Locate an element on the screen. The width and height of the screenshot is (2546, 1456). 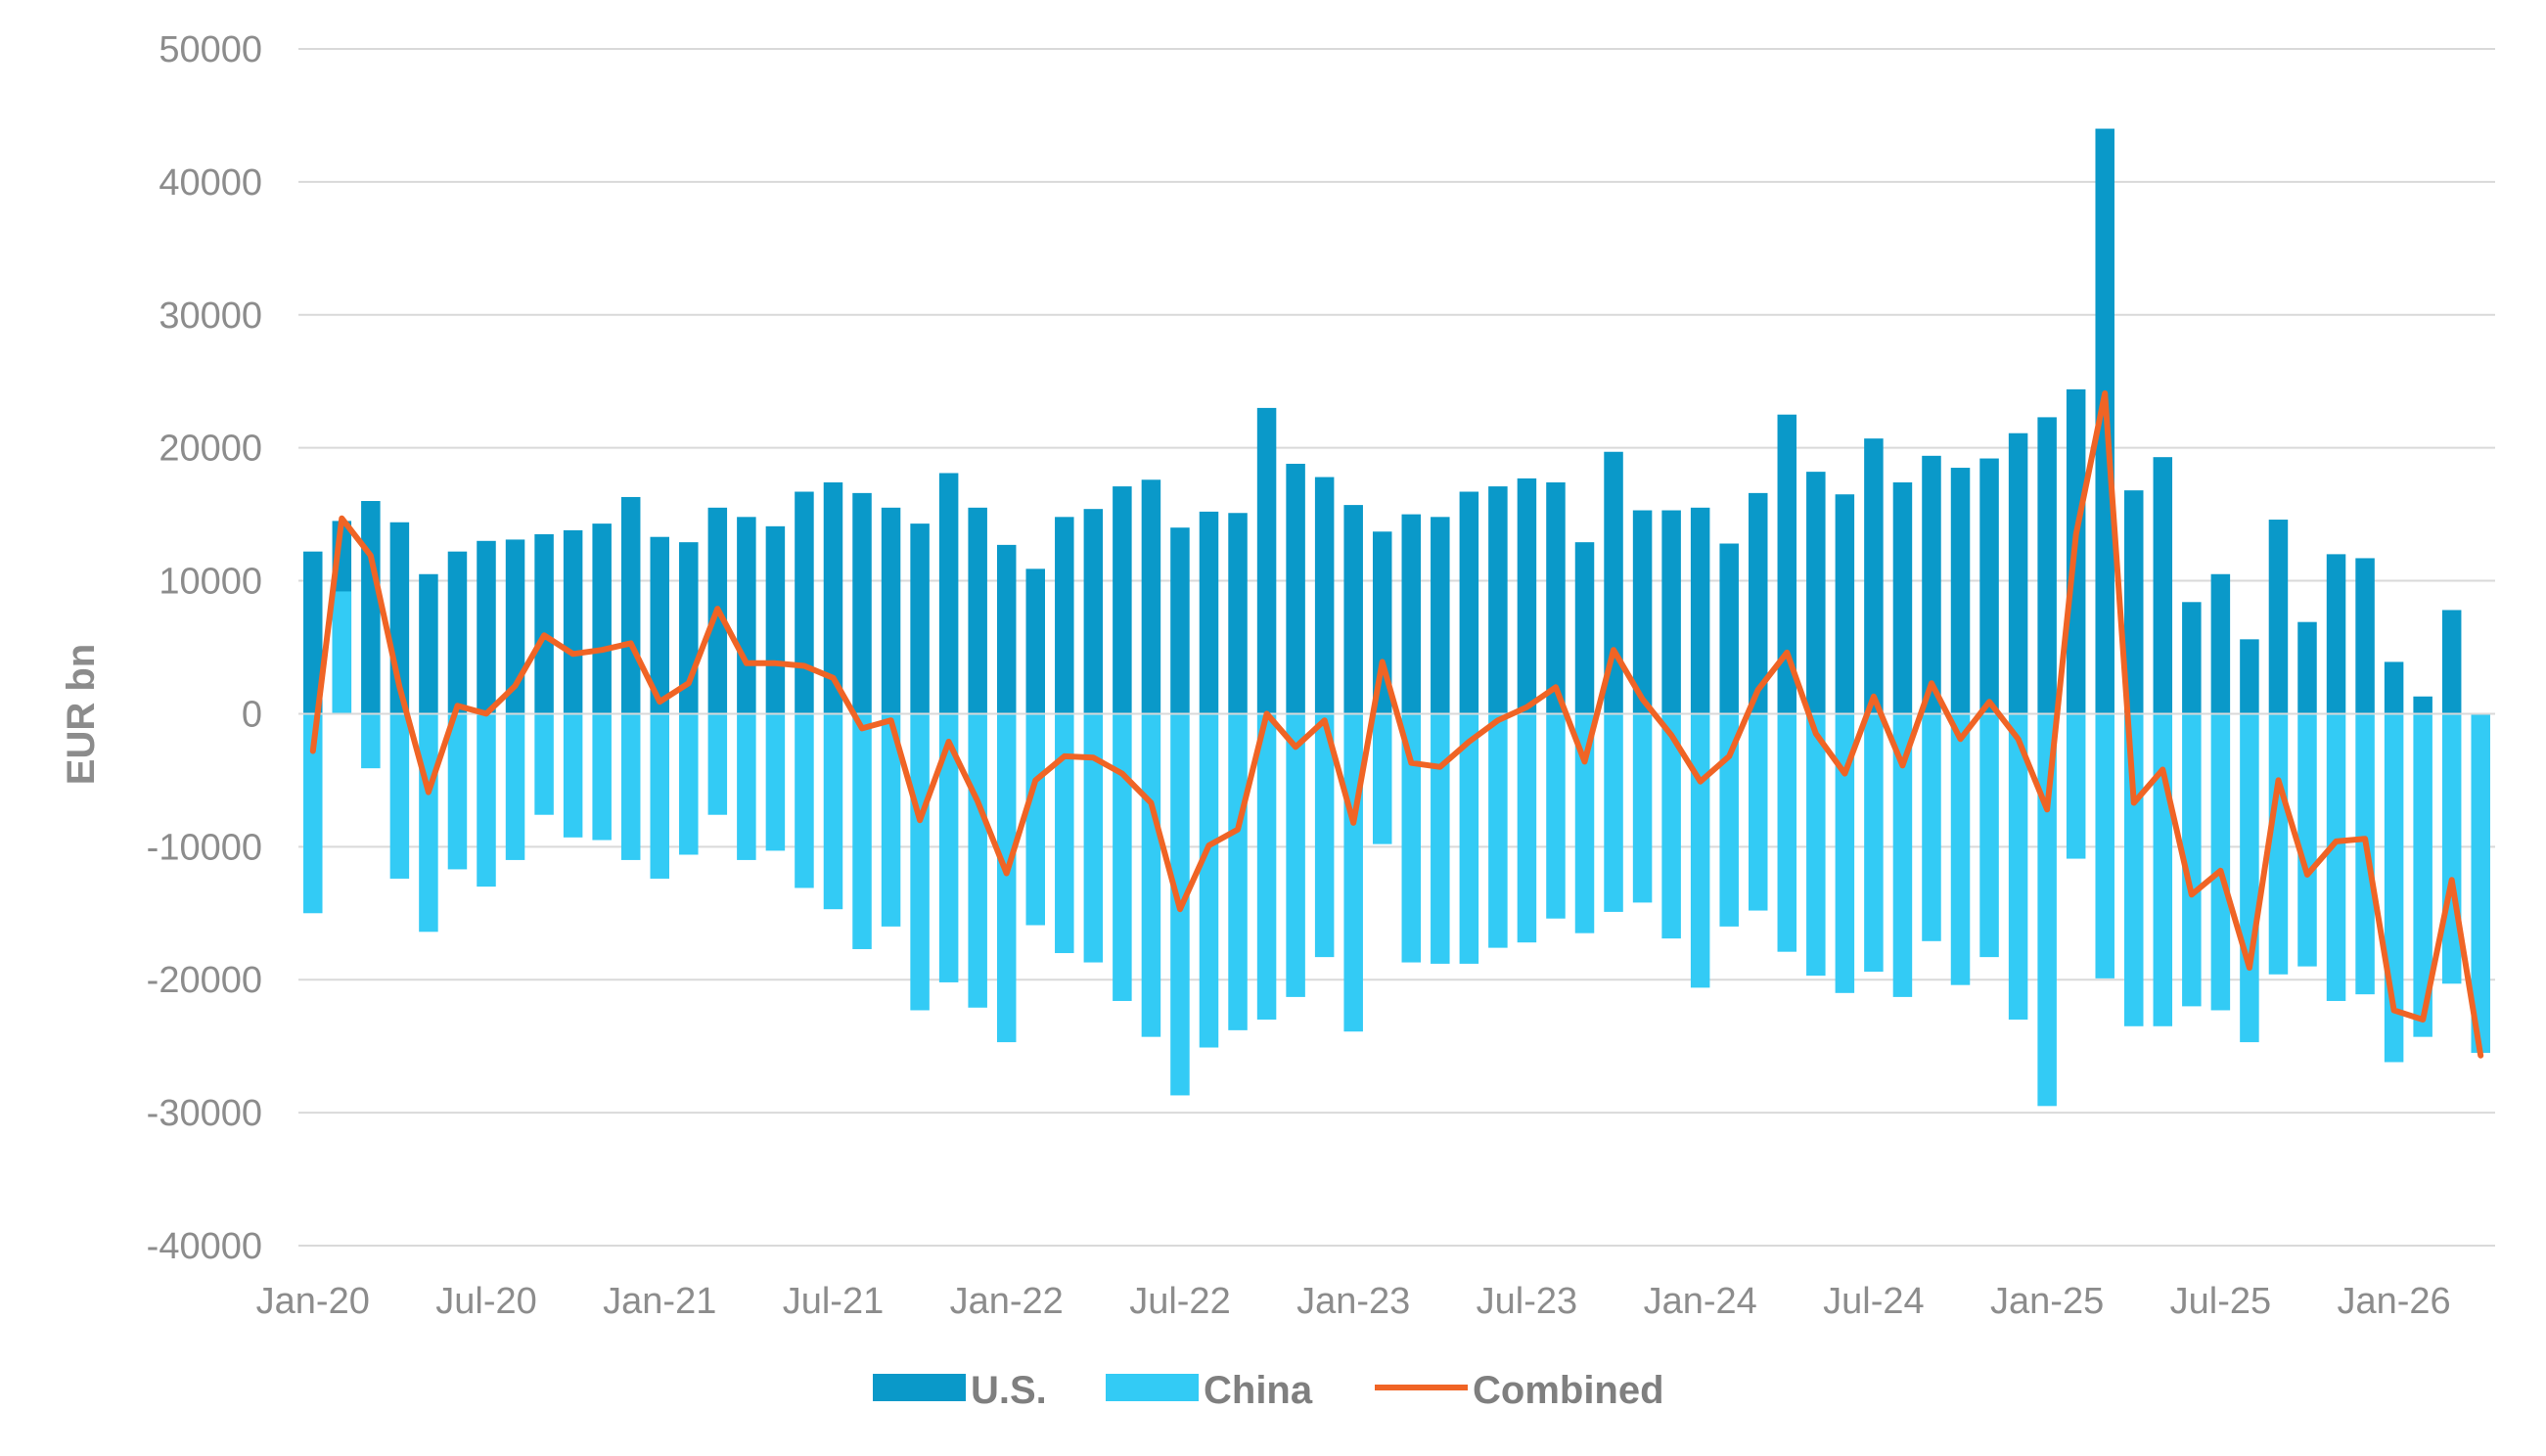
x-tick-label: Jan-23 is located at coordinates (1353, 1301).